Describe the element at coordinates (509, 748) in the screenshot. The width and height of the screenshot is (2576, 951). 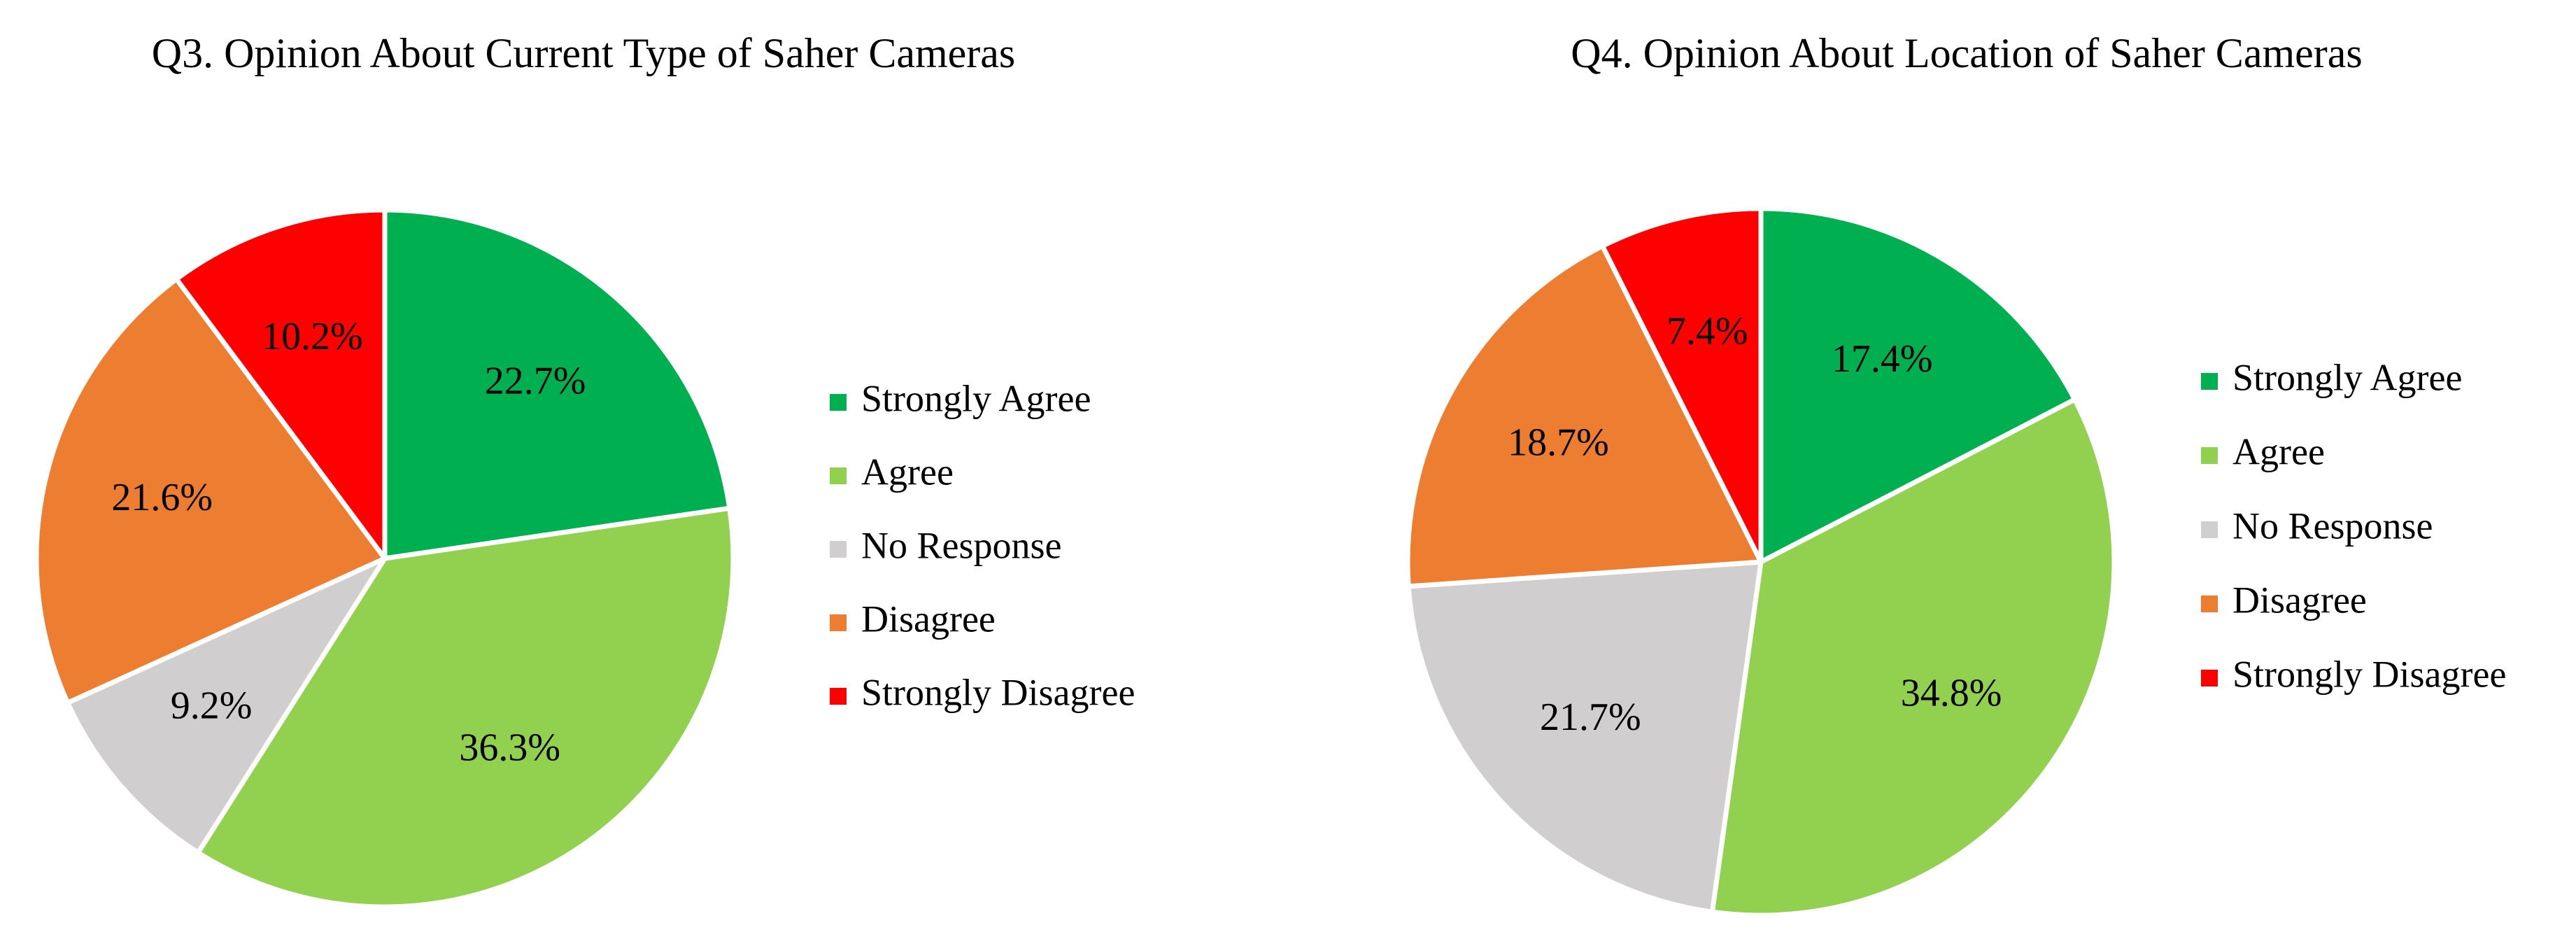
I see `data-label: 36.3%` at that location.